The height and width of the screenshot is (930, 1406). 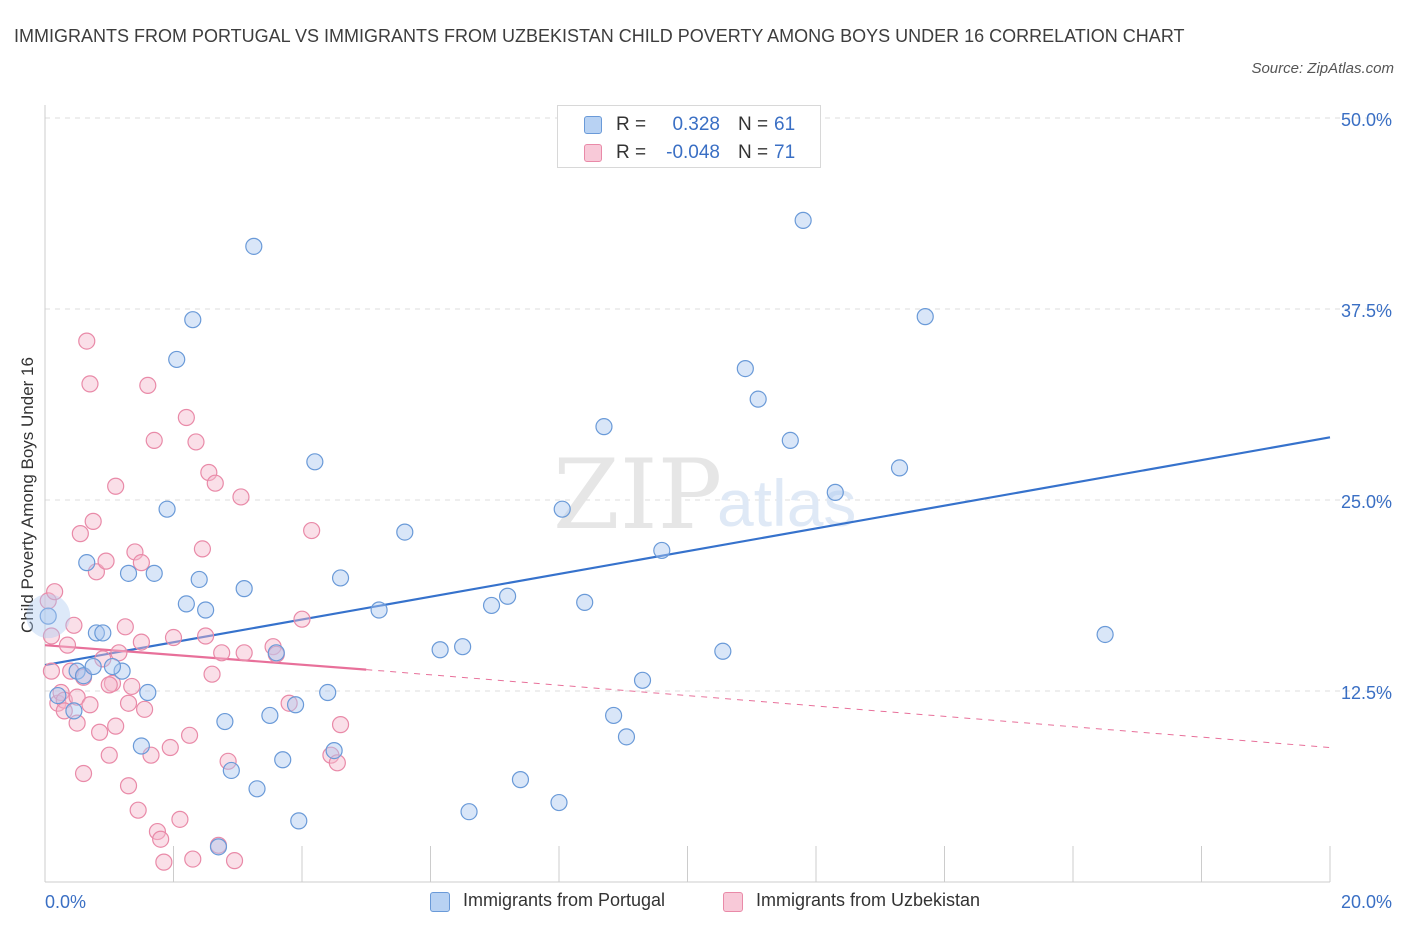 I want to click on legend-label: Immigrants from Uzbekistan, so click(x=868, y=900).